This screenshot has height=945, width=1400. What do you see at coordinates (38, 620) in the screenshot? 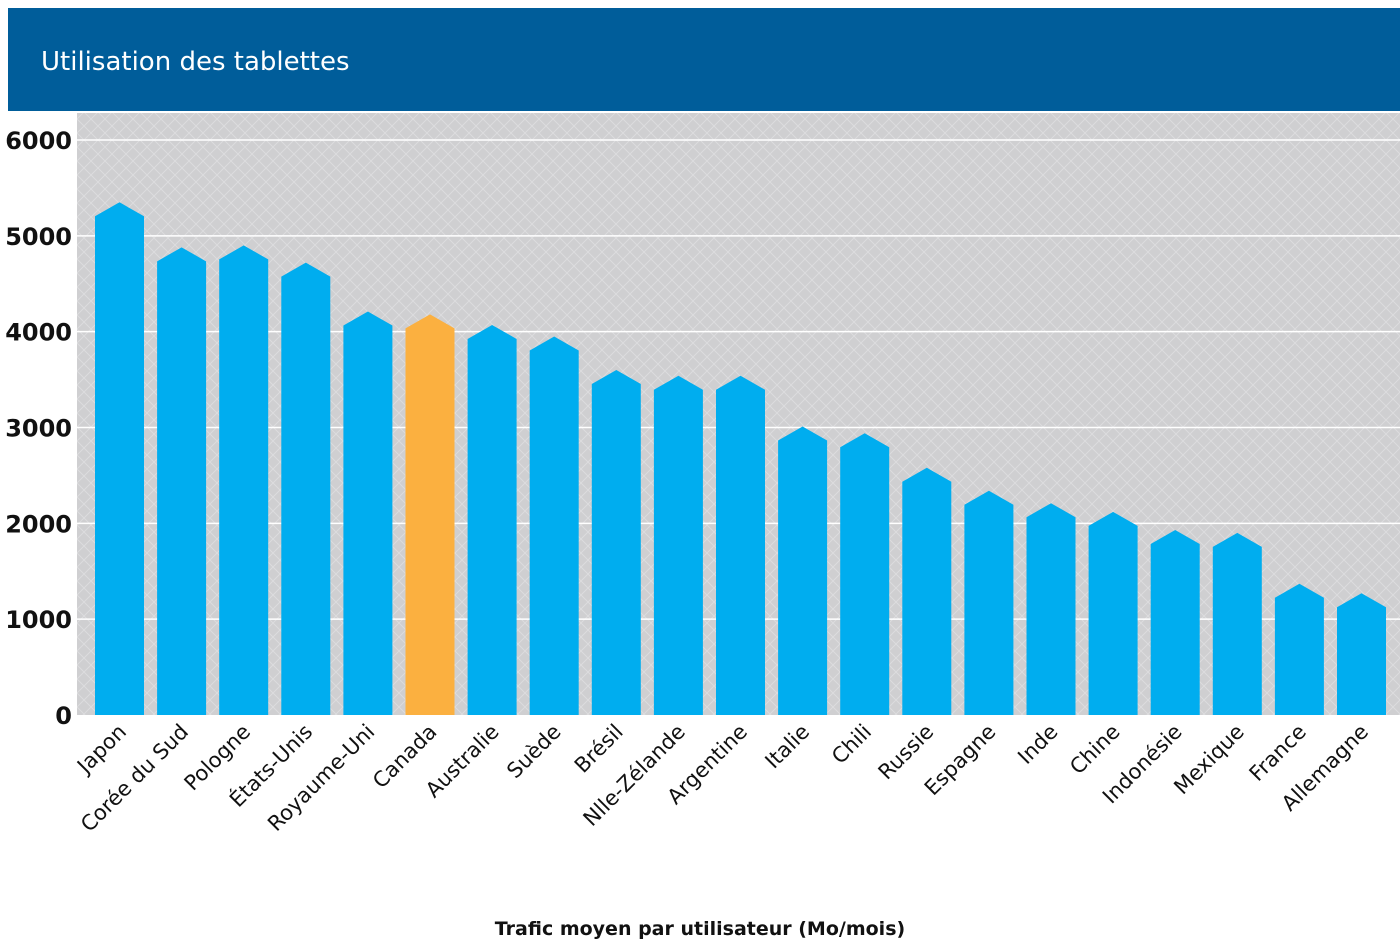
I see `y-tick-label: 1000` at bounding box center [38, 620].